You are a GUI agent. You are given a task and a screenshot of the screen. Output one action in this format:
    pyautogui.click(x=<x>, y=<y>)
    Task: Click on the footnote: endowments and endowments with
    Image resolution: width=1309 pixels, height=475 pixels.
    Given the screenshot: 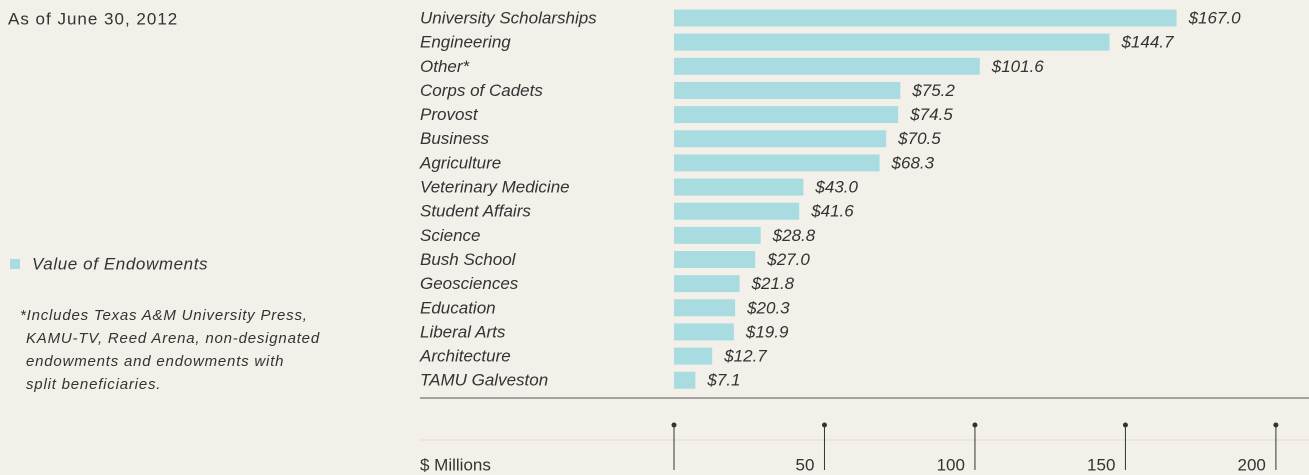 What is the action you would take?
    pyautogui.click(x=155, y=361)
    